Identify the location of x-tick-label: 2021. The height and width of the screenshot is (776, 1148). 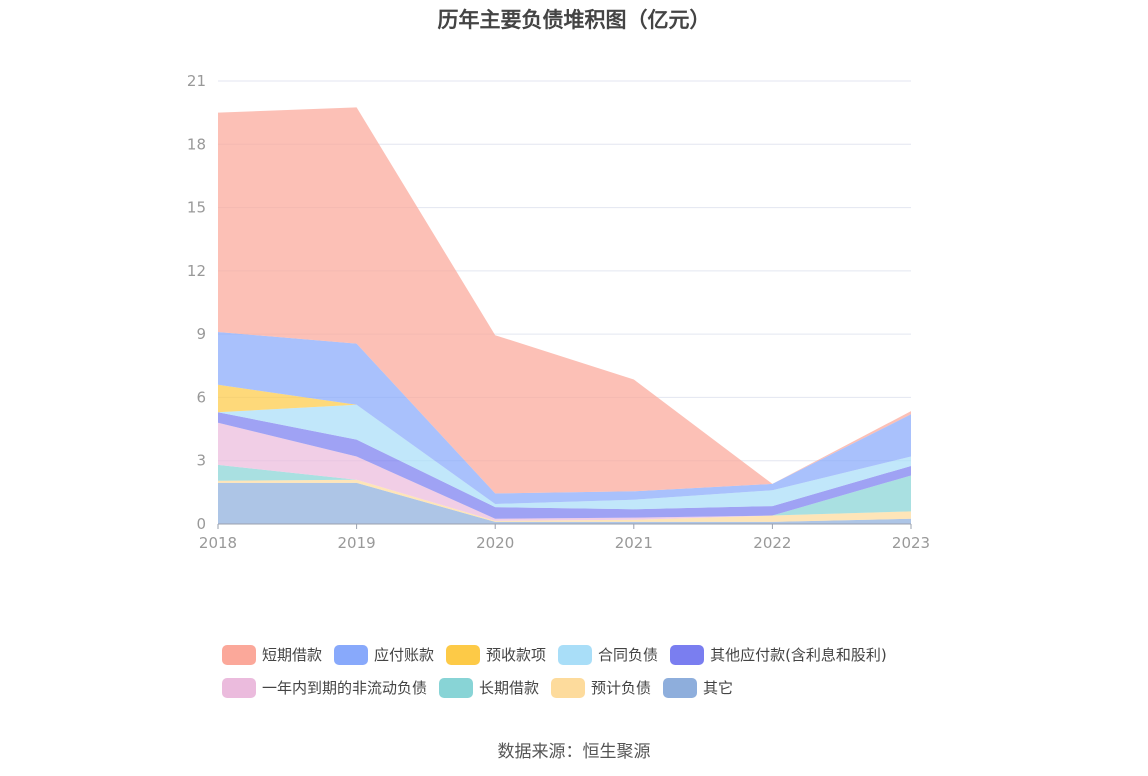
(634, 543).